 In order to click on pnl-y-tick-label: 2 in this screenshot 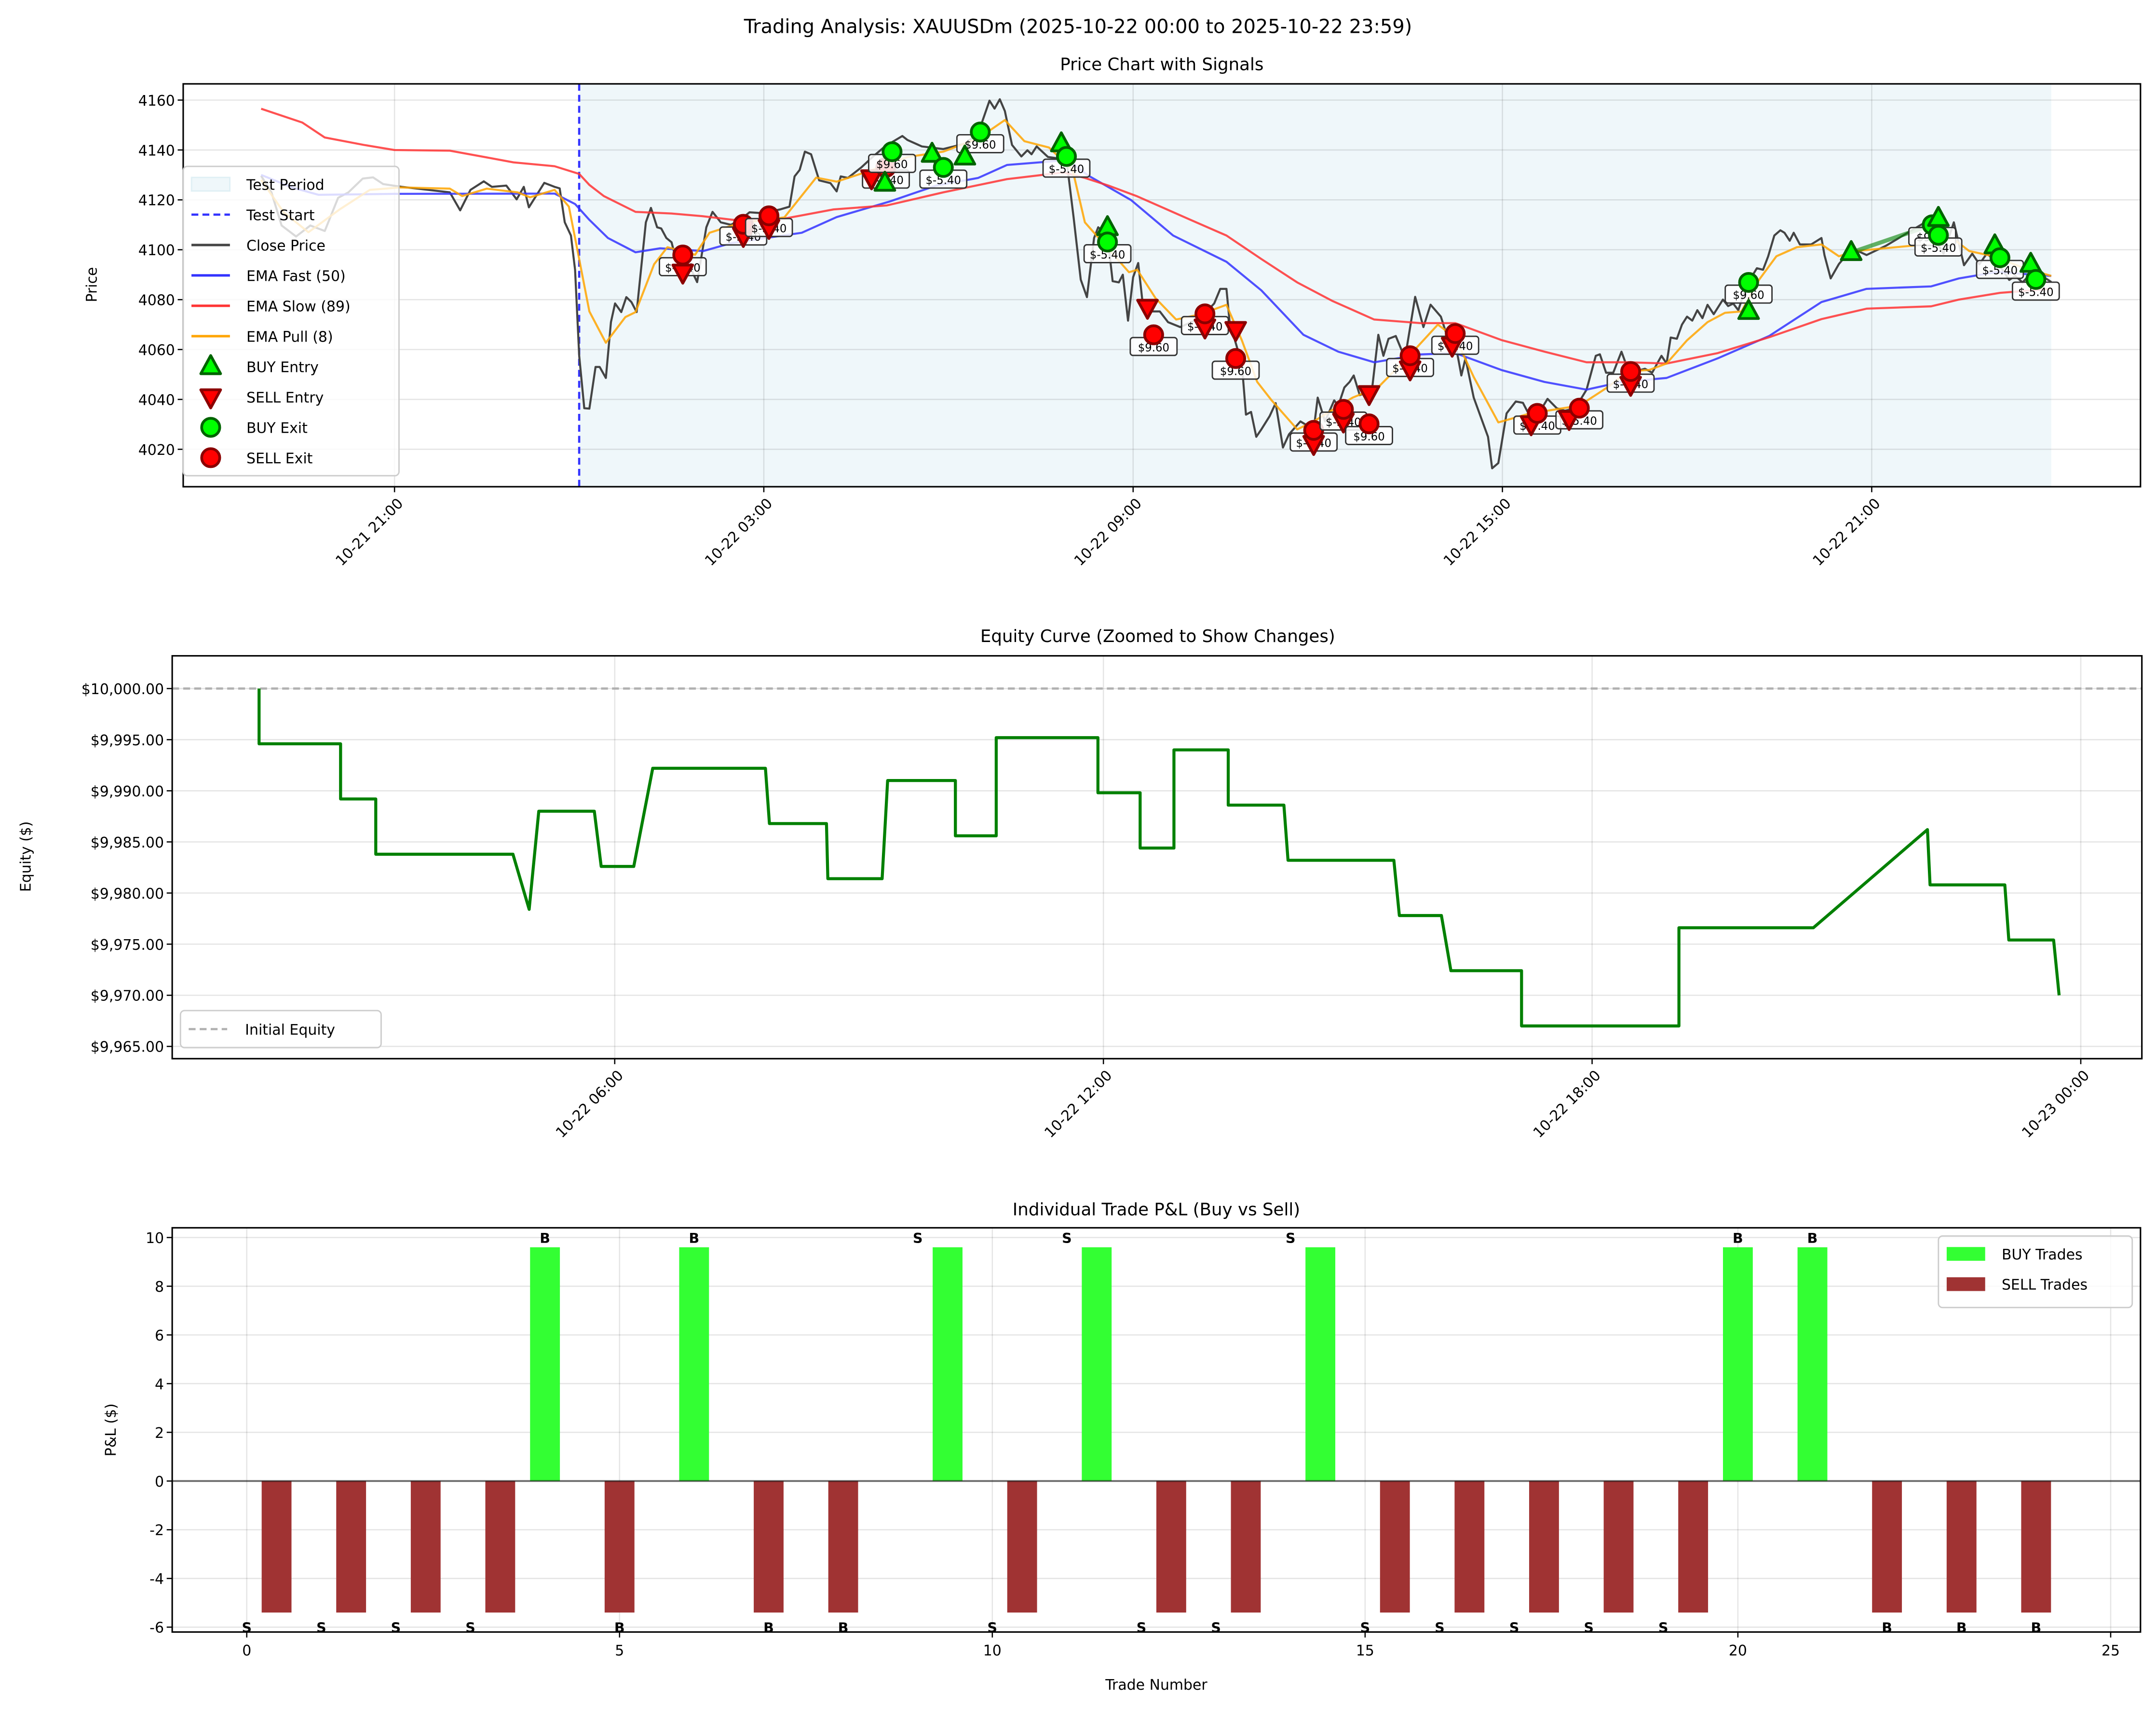, I will do `click(160, 1433)`.